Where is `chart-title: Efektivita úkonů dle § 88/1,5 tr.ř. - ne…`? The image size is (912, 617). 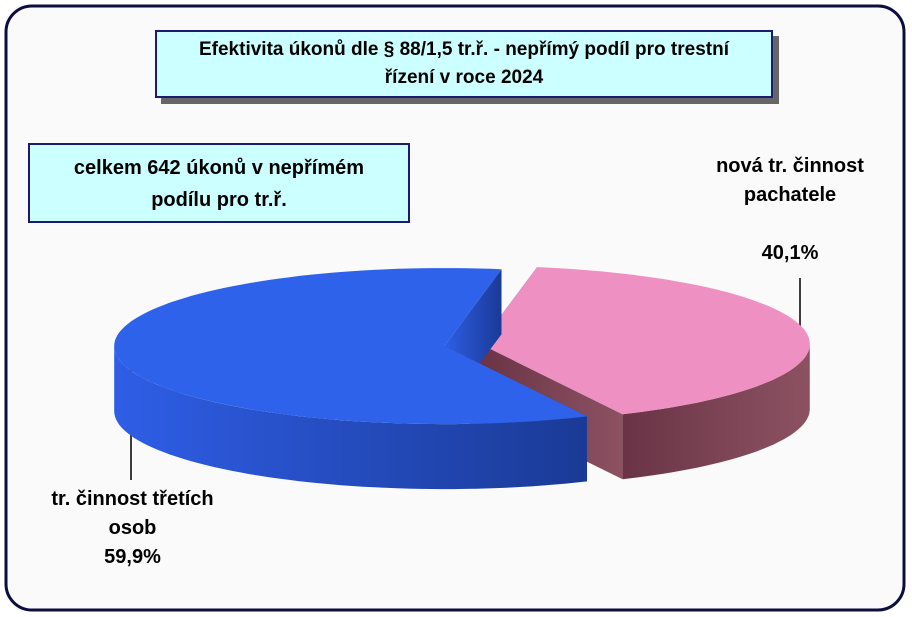 chart-title: Efektivita úkonů dle § 88/1,5 tr.ř. - ne… is located at coordinates (464, 64).